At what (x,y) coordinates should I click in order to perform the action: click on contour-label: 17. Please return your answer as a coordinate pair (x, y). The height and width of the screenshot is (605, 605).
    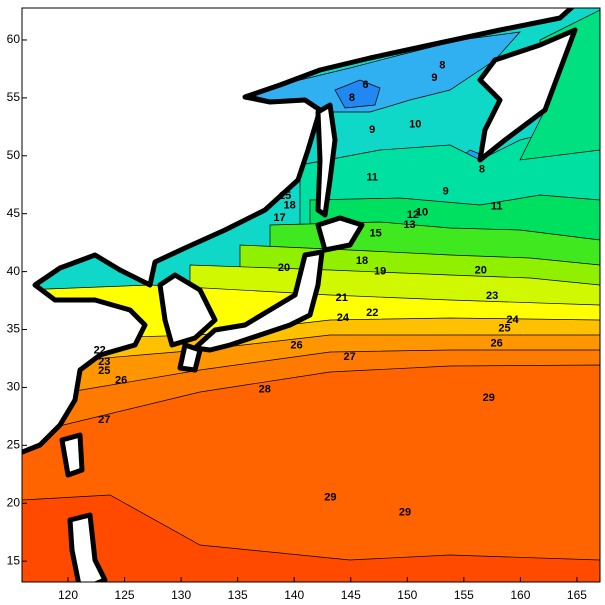
    Looking at the image, I should click on (279, 218).